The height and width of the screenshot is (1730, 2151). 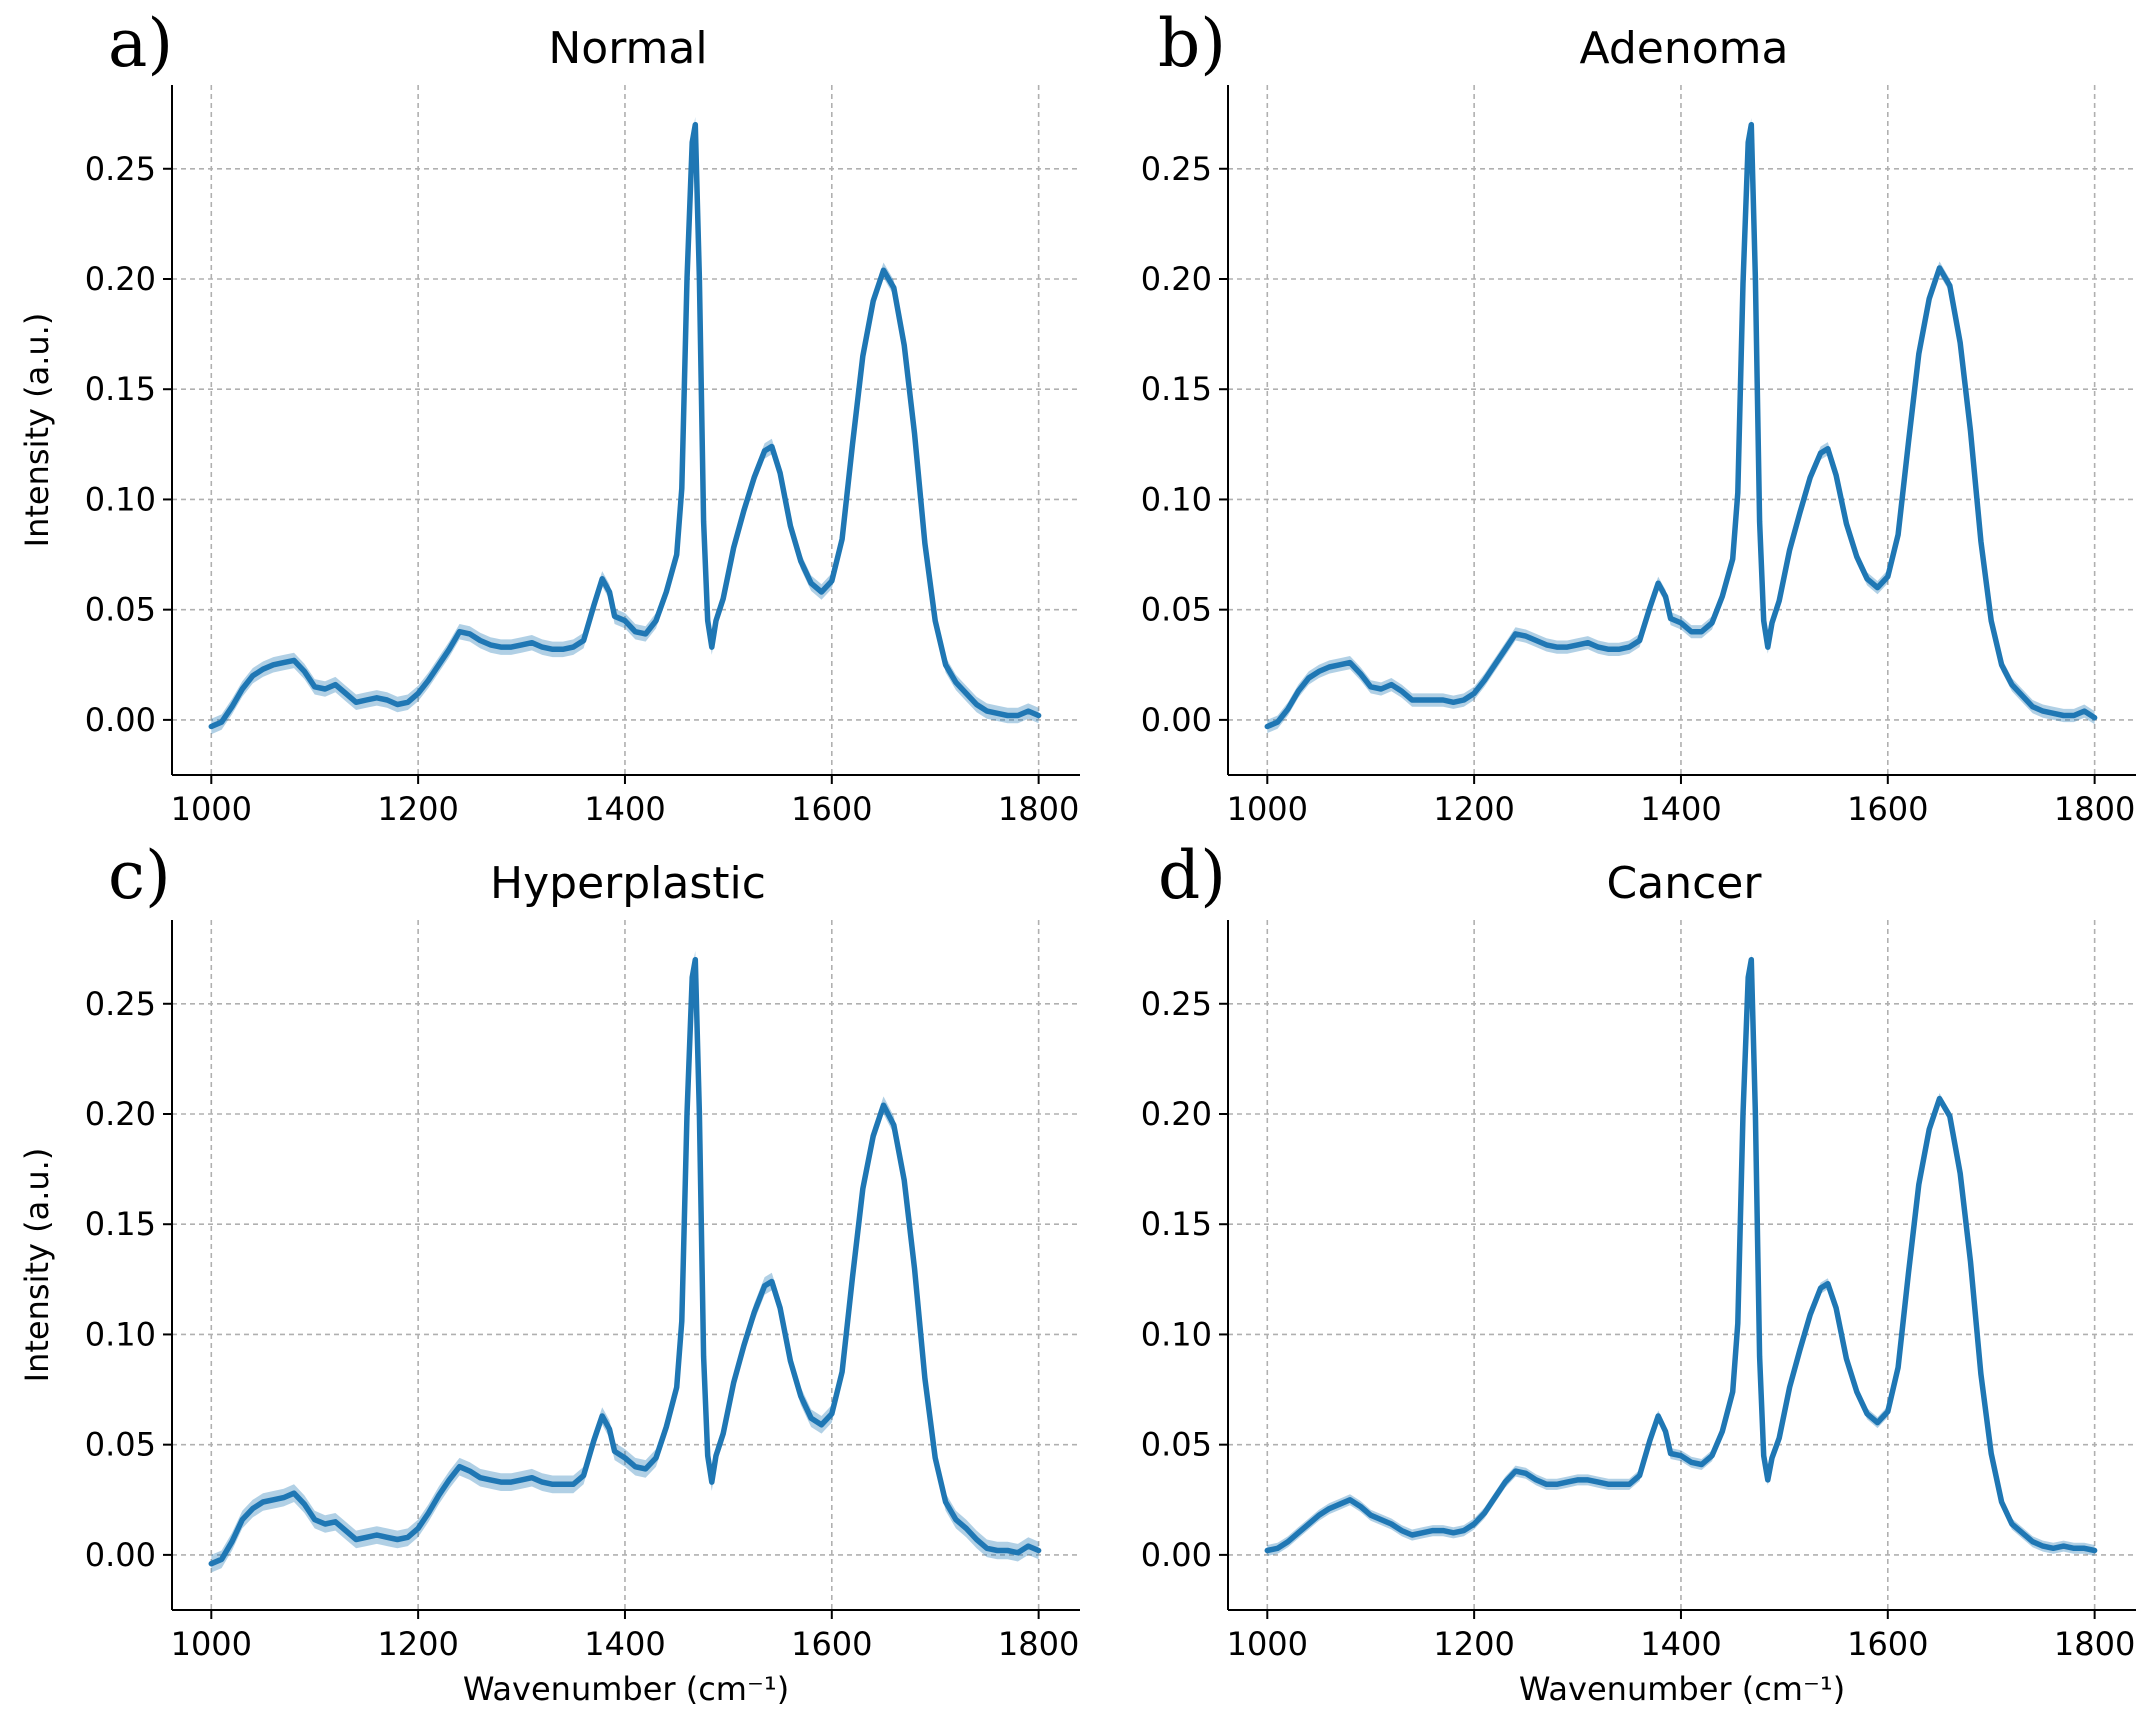 I want to click on panel-letter: a), so click(x=140, y=43).